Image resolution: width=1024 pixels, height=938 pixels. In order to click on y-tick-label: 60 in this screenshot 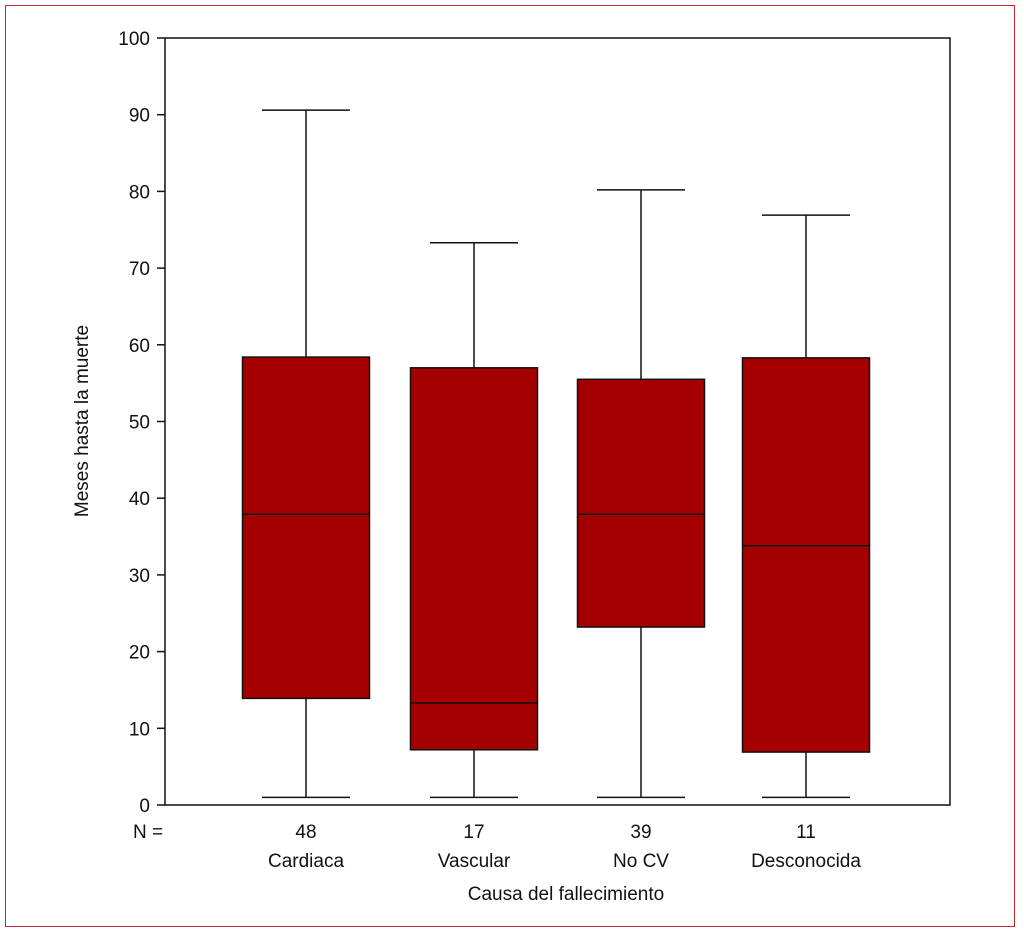, I will do `click(139, 346)`.